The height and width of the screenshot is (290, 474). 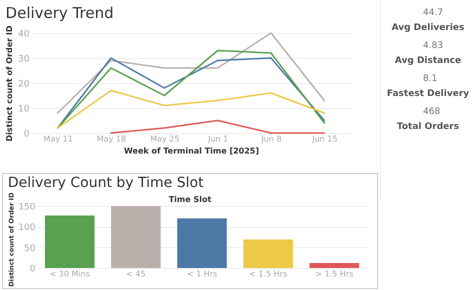 What do you see at coordinates (27, 207) in the screenshot?
I see `y-tick-label: 150` at bounding box center [27, 207].